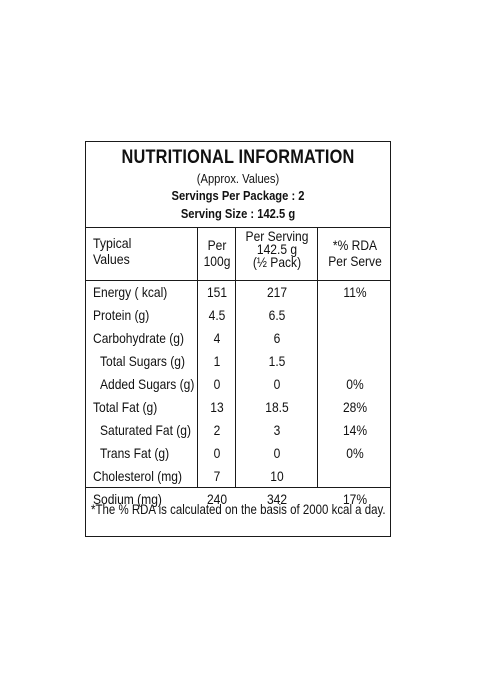 The height and width of the screenshot is (681, 477). What do you see at coordinates (277, 361) in the screenshot?
I see `per-serving-value: 1.5` at bounding box center [277, 361].